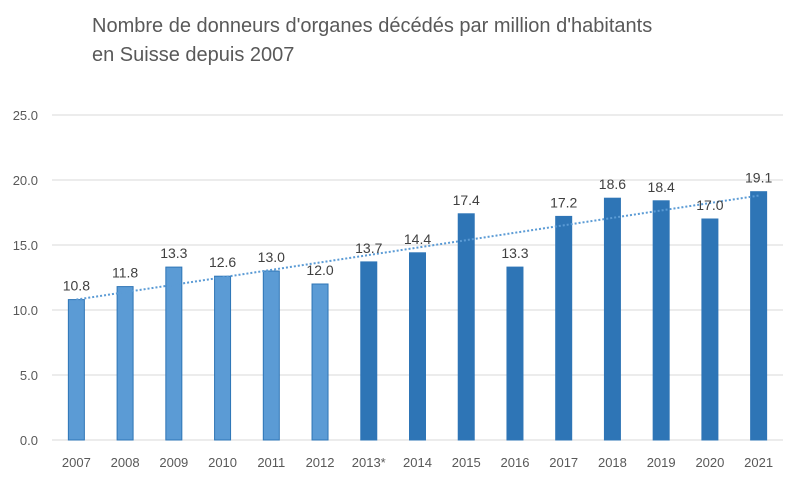 This screenshot has height=480, width=800. What do you see at coordinates (271, 257) in the screenshot?
I see `data-label: 13.0` at bounding box center [271, 257].